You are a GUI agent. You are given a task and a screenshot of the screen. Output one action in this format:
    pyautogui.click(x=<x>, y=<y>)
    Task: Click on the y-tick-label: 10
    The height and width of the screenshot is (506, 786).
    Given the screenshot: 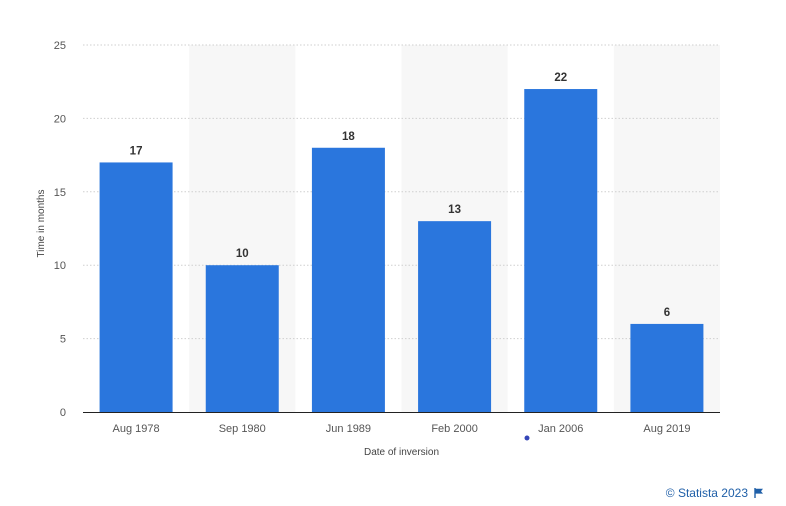 What is the action you would take?
    pyautogui.click(x=60, y=266)
    